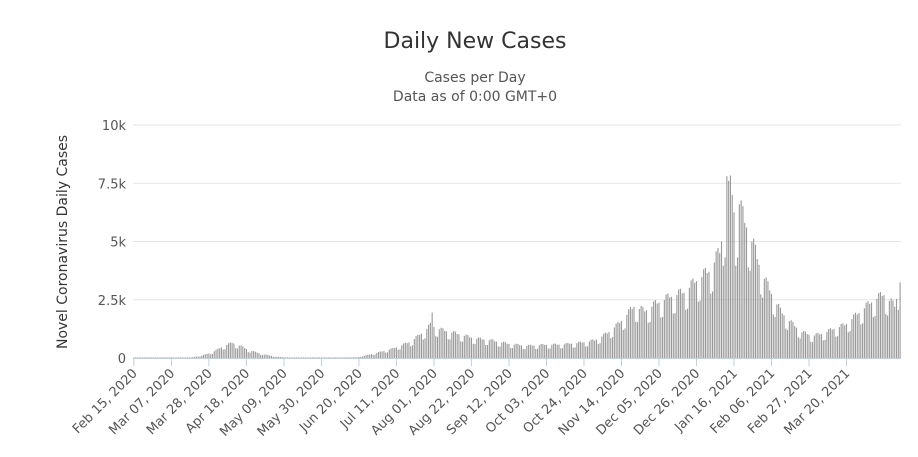 The width and height of the screenshot is (918, 457). What do you see at coordinates (592, 402) in the screenshot?
I see `x-tick-label: Nov 14, 2020` at bounding box center [592, 402].